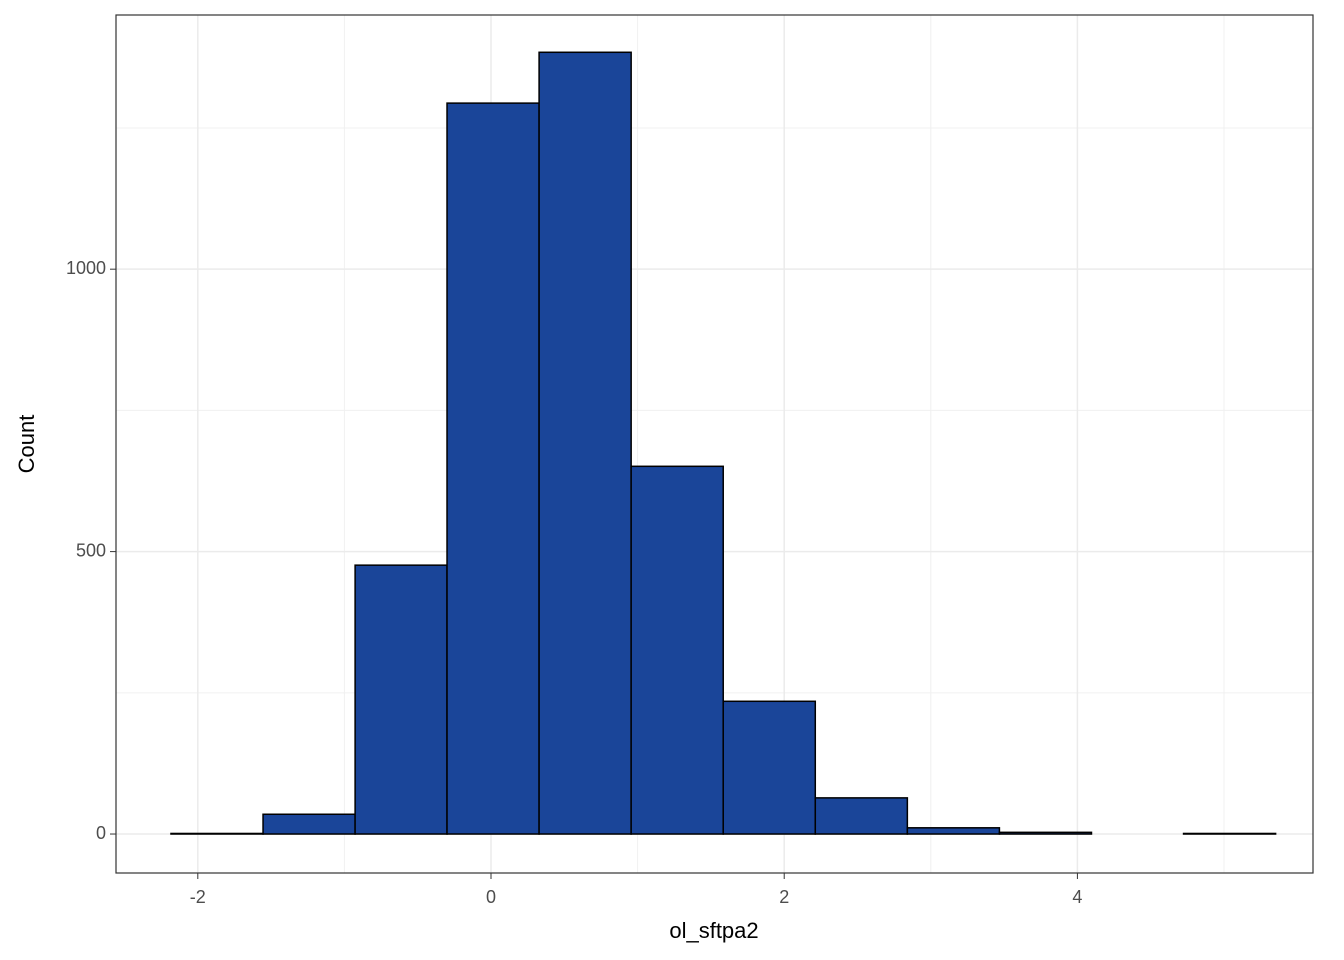 The image size is (1344, 960). What do you see at coordinates (86, 268) in the screenshot?
I see `y-tick-label: 1000` at bounding box center [86, 268].